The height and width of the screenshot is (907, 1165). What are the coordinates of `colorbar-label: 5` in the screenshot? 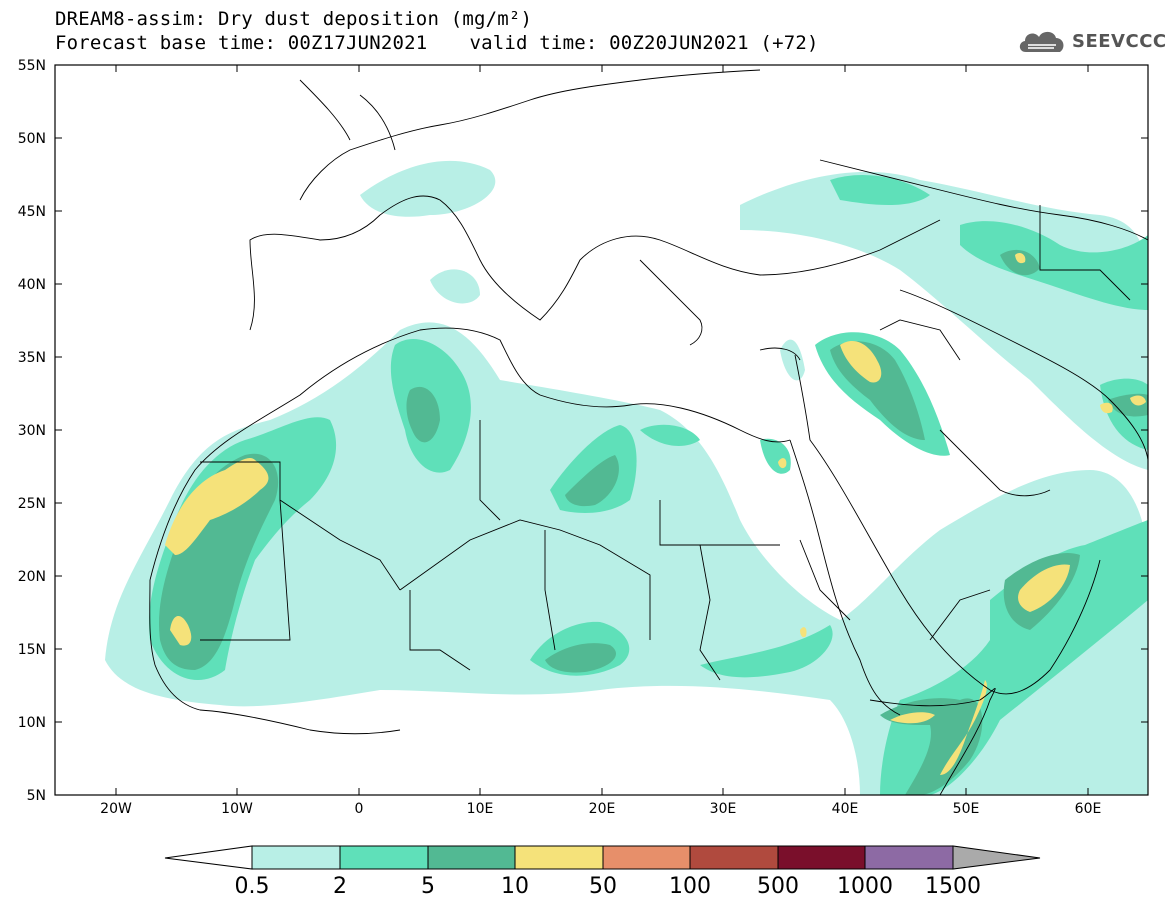 It's located at (428, 886).